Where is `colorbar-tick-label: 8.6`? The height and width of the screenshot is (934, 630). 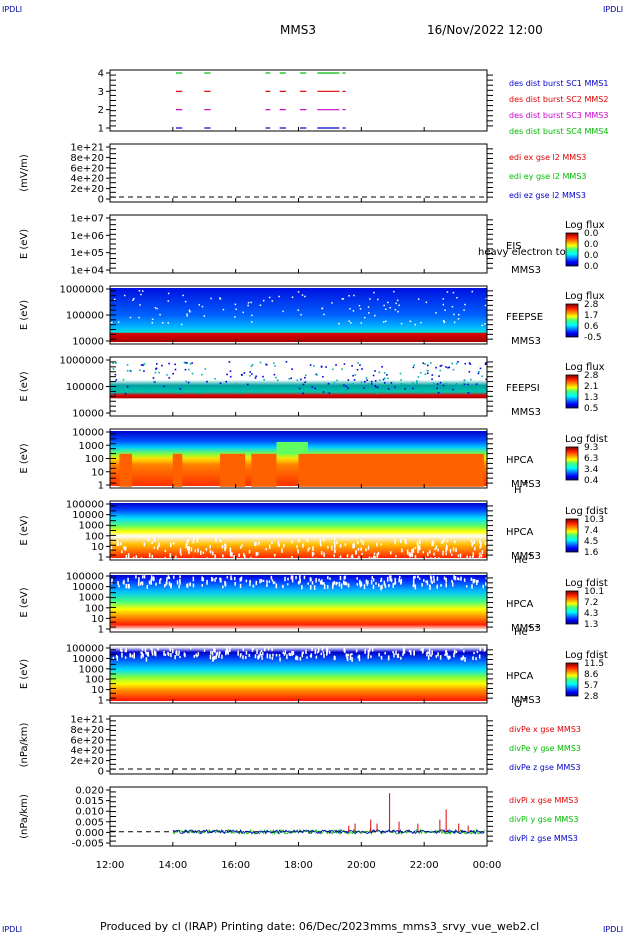
colorbar-tick-label: 8.6 is located at coordinates (591, 675).